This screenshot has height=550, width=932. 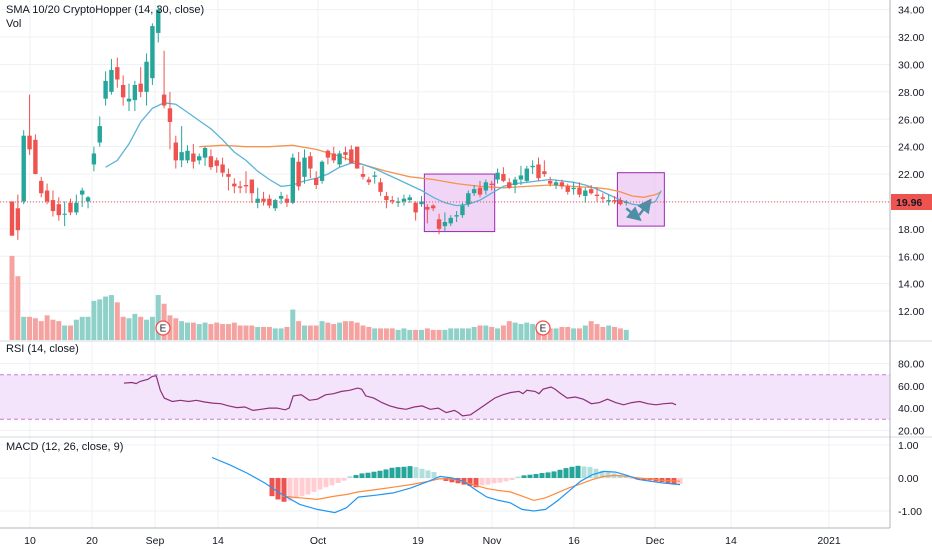 I want to click on x-tick-label: 16, so click(x=574, y=541).